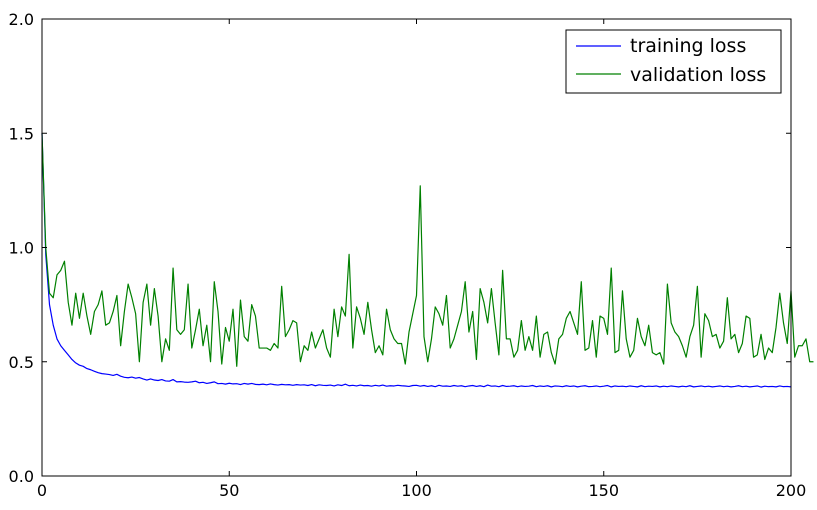  What do you see at coordinates (21, 476) in the screenshot?
I see `y-tick-label: 0.0` at bounding box center [21, 476].